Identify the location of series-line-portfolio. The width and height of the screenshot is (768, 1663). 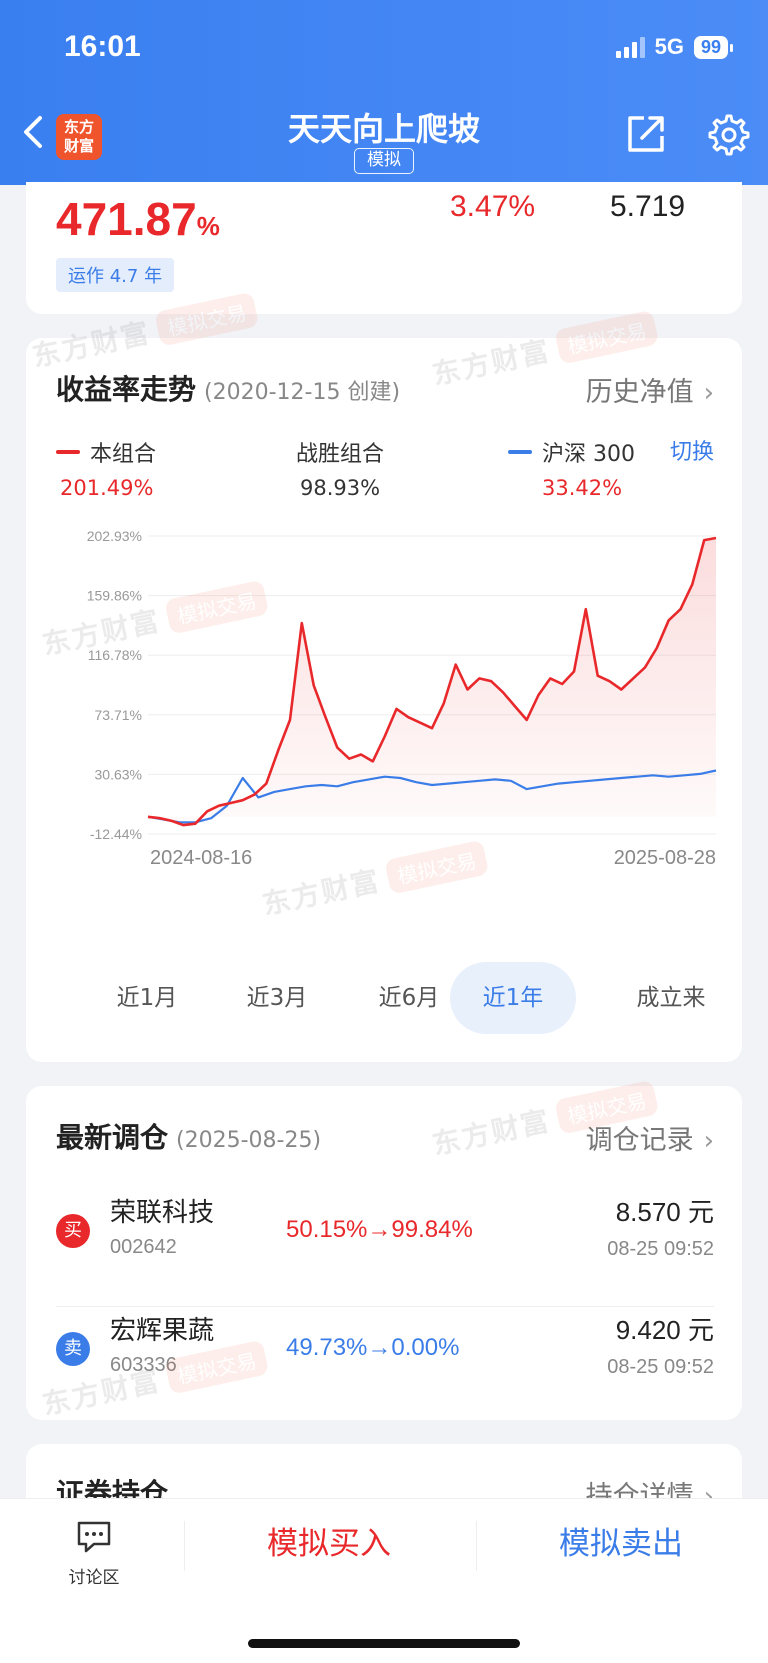
(432, 681).